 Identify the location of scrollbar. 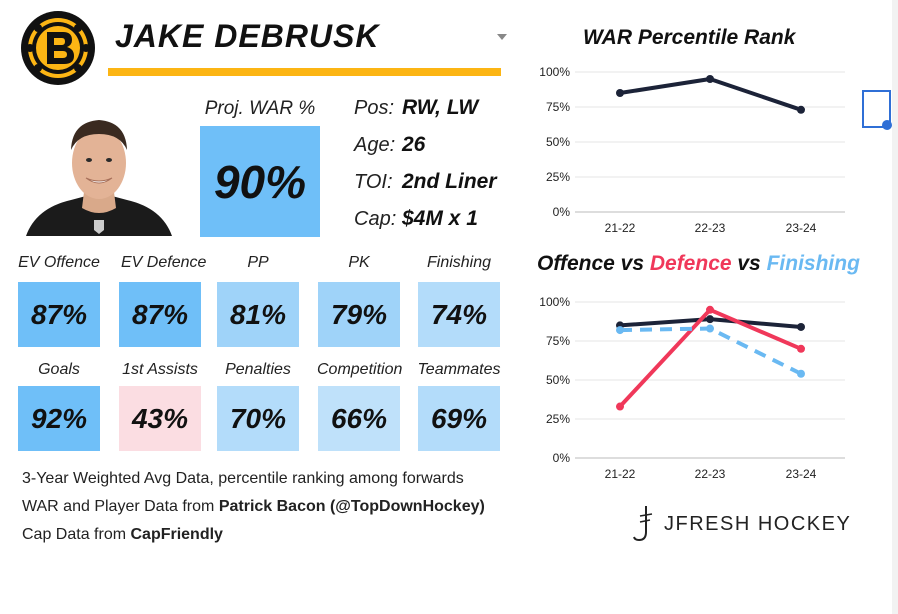
(895, 307).